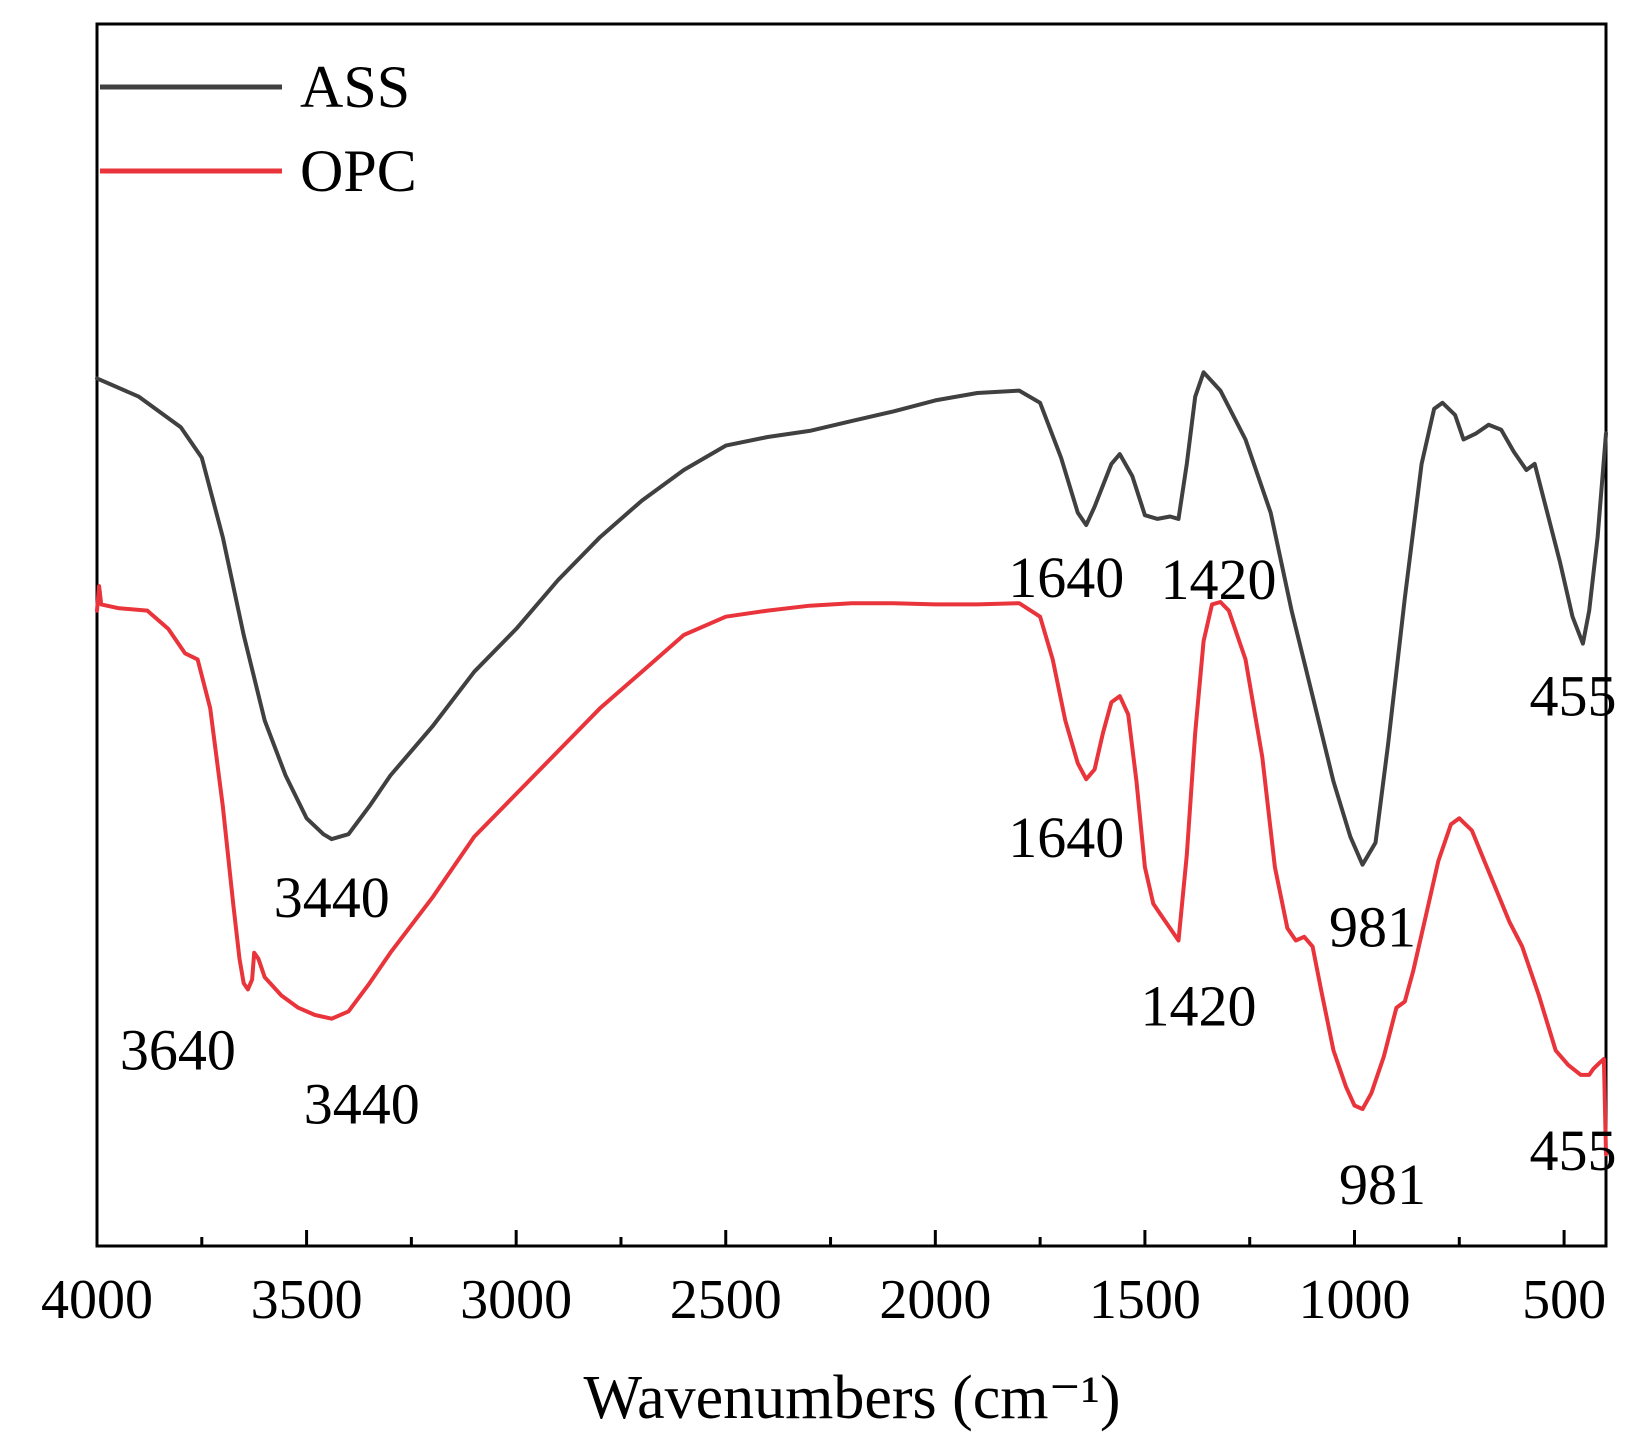 The image size is (1632, 1447). I want to click on x-tick-label: 3000, so click(516, 1300).